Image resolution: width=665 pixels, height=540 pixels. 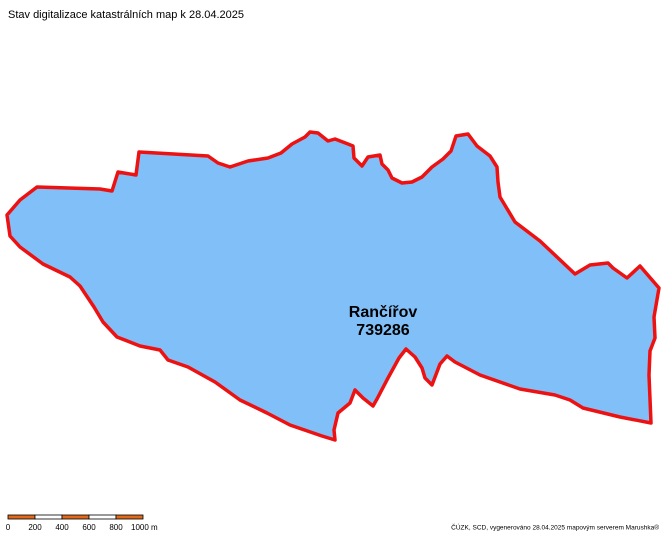 What do you see at coordinates (89, 527) in the screenshot?
I see `scale-label: 600` at bounding box center [89, 527].